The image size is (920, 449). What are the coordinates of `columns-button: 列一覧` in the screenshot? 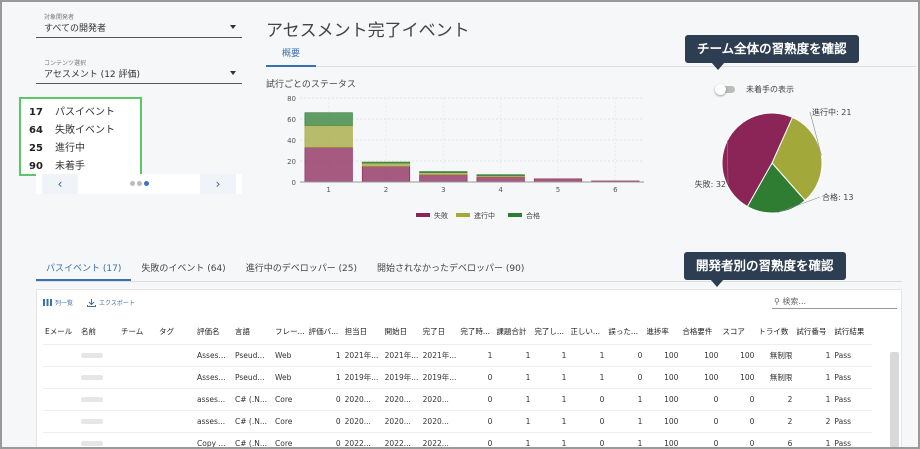 It's located at (58, 302).